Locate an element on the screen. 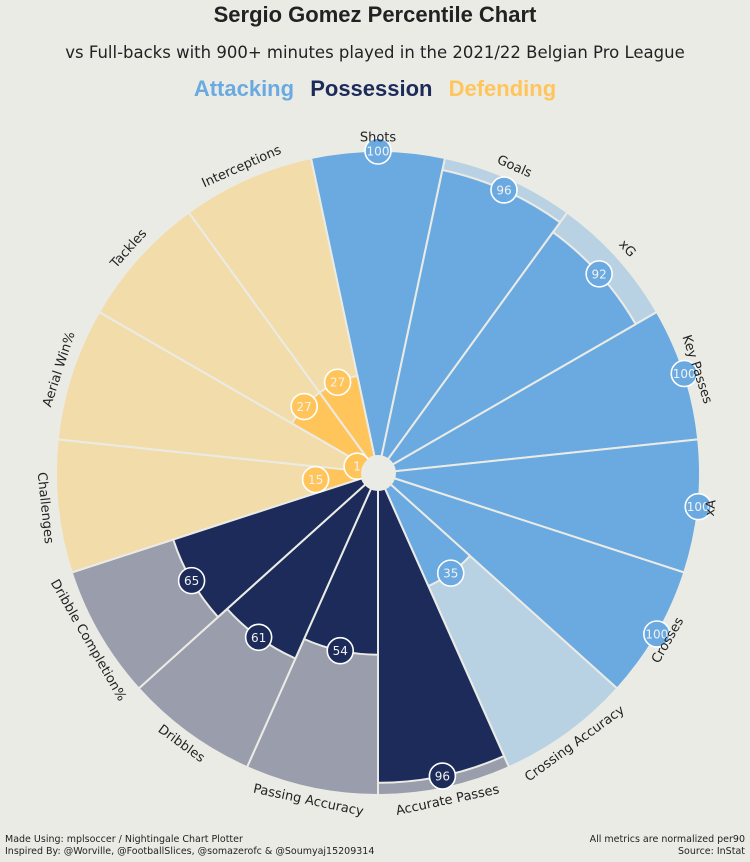 This screenshot has width=750, height=862. value-badge-5: 100 is located at coordinates (657, 634).